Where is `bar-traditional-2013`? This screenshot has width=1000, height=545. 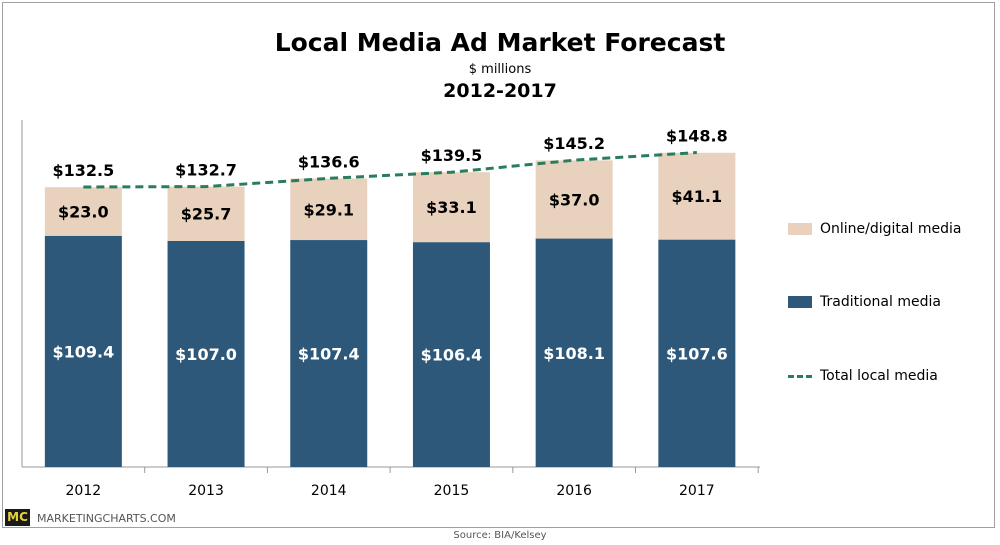
bar-traditional-2013 is located at coordinates (206, 353).